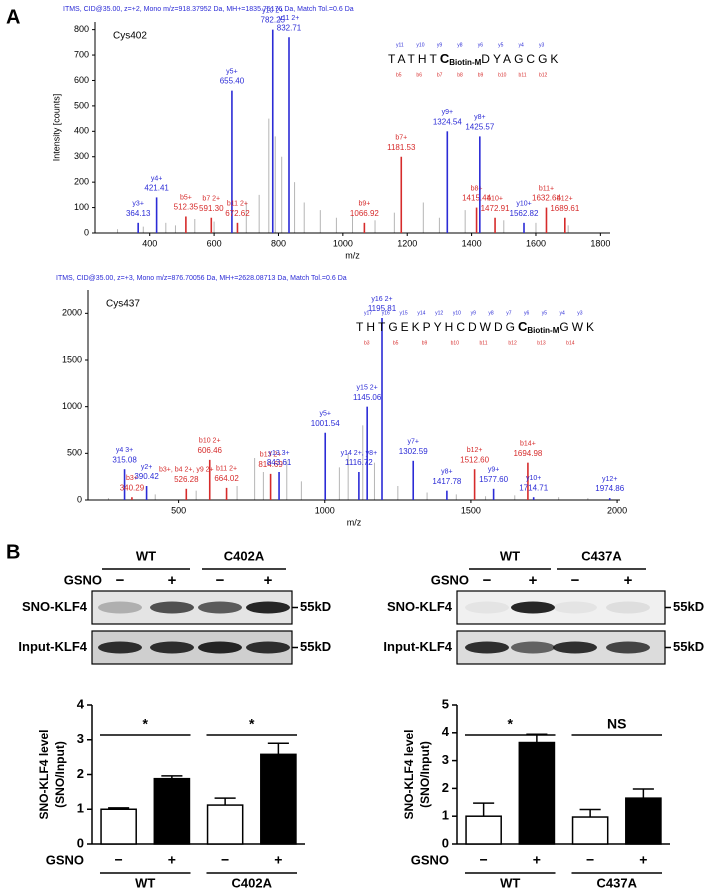  I want to click on x-tick-label: 1200, so click(407, 243).